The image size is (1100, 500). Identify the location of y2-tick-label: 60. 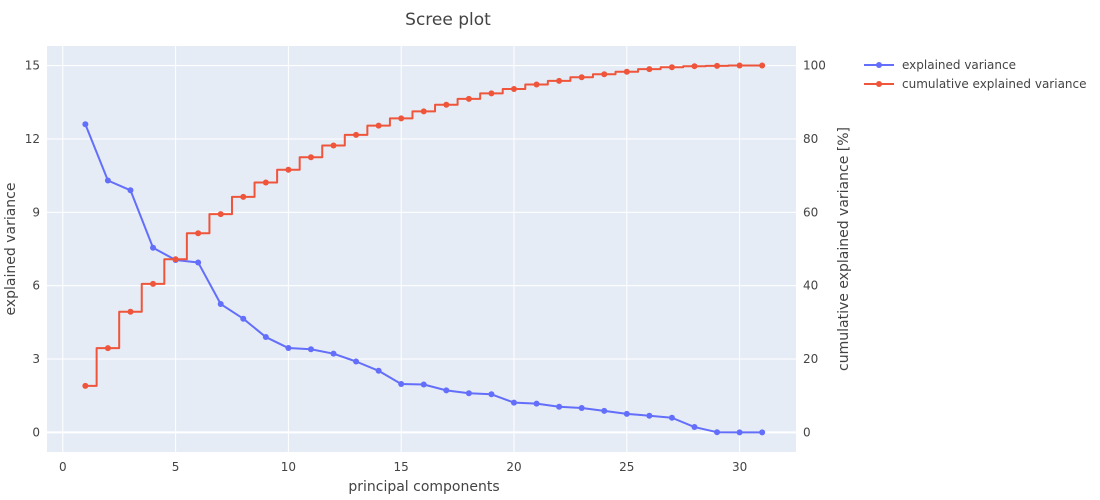
(810, 212).